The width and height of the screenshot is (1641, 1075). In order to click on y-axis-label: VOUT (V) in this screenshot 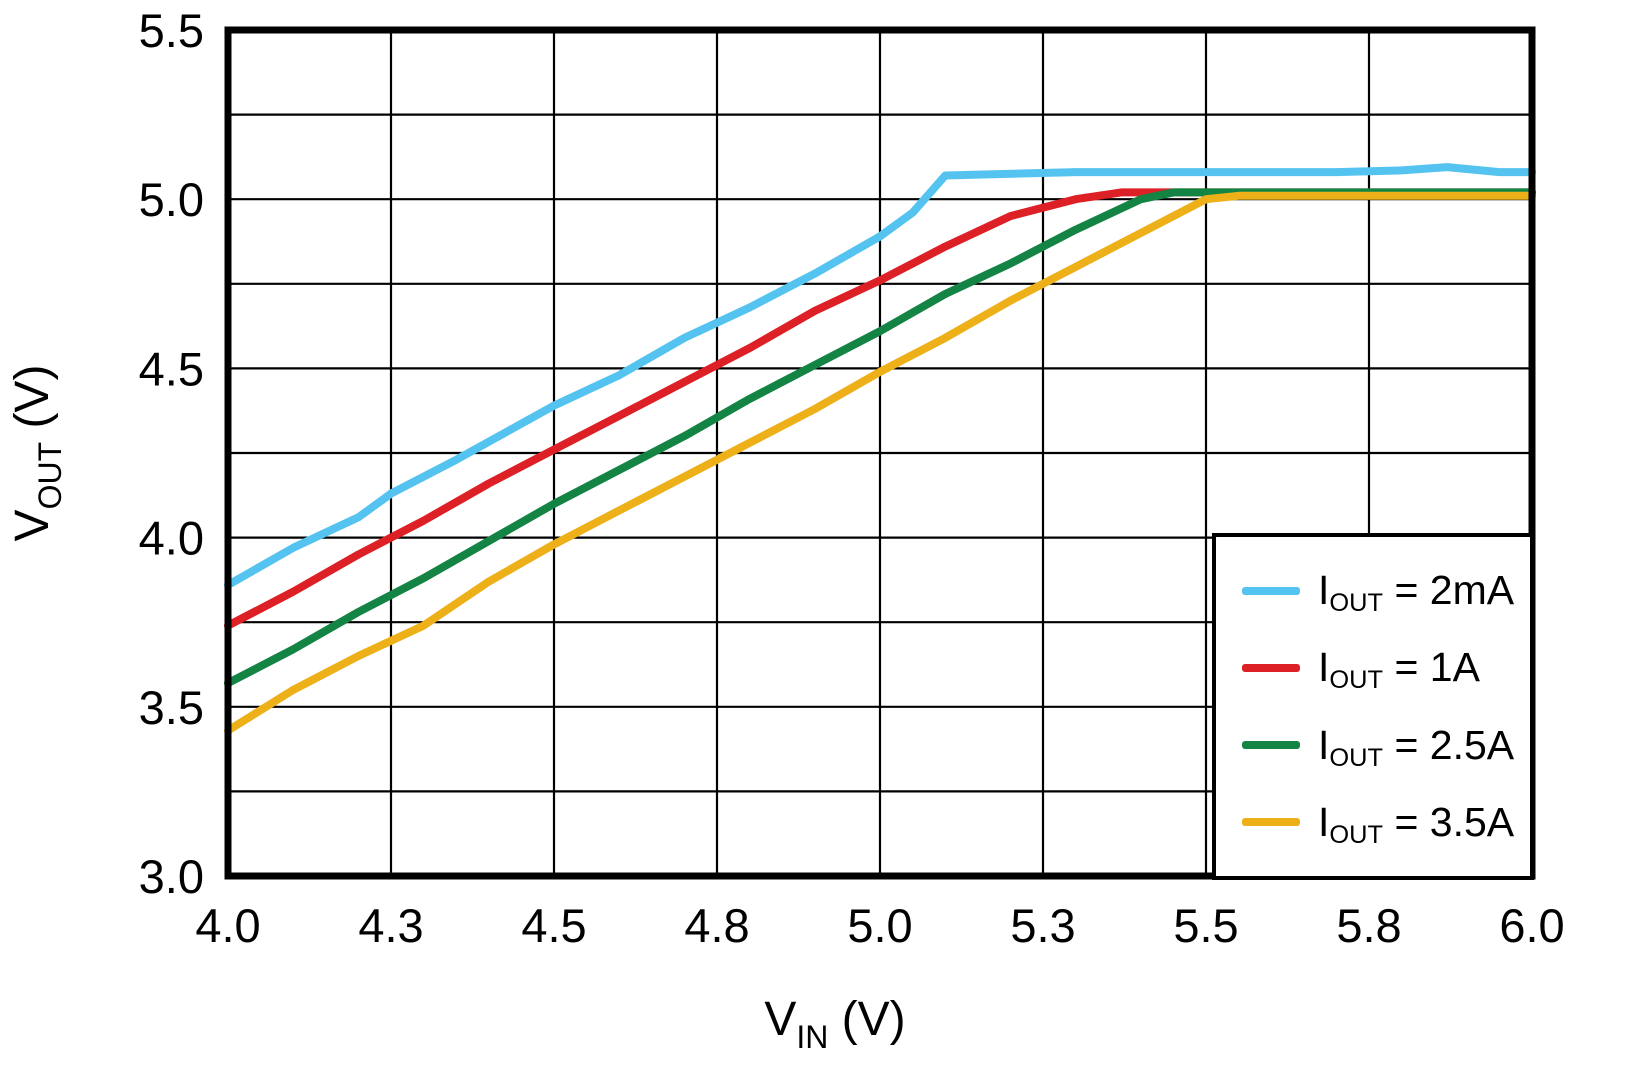, I will do `click(37, 453)`.